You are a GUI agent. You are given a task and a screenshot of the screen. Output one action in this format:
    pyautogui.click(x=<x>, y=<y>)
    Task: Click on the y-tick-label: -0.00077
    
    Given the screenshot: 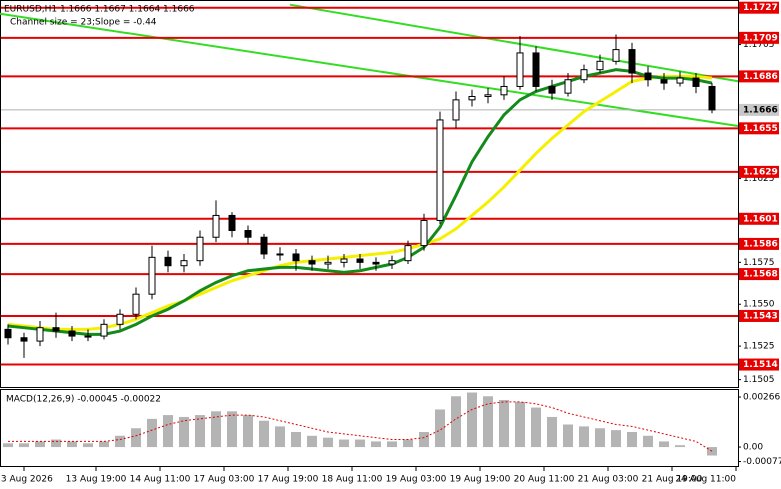 What is the action you would take?
    pyautogui.click(x=762, y=462)
    